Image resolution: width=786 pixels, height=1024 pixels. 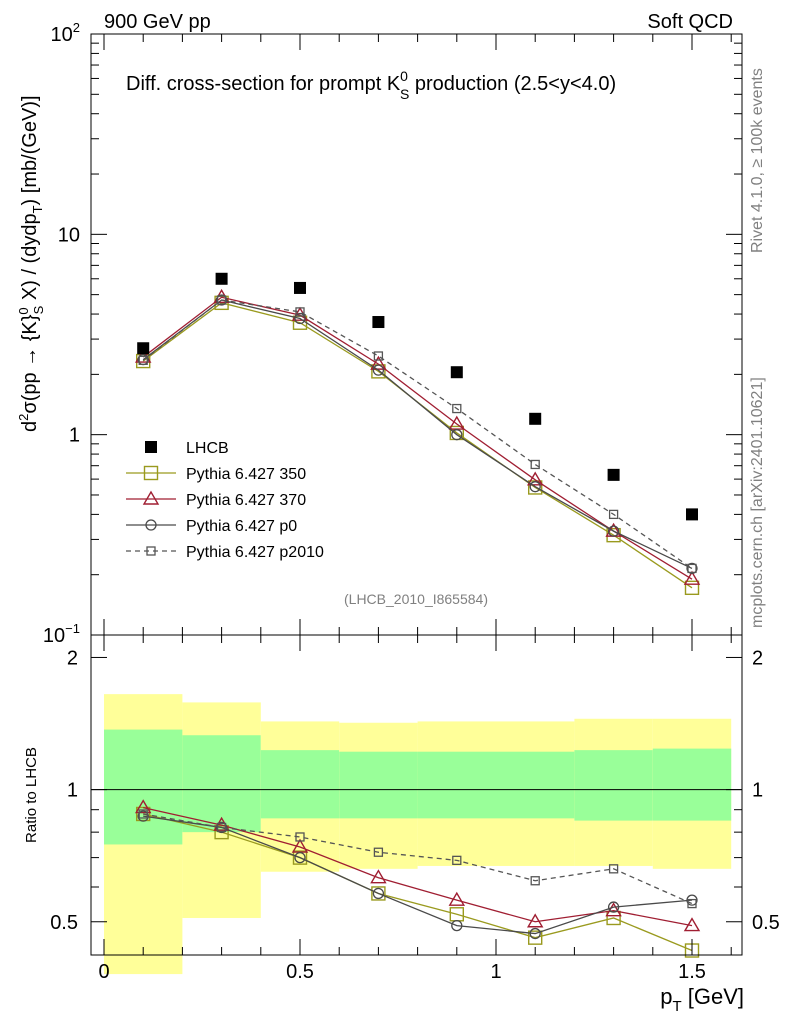 I want to click on xlabel-unit: [GeV], so click(x=713, y=996).